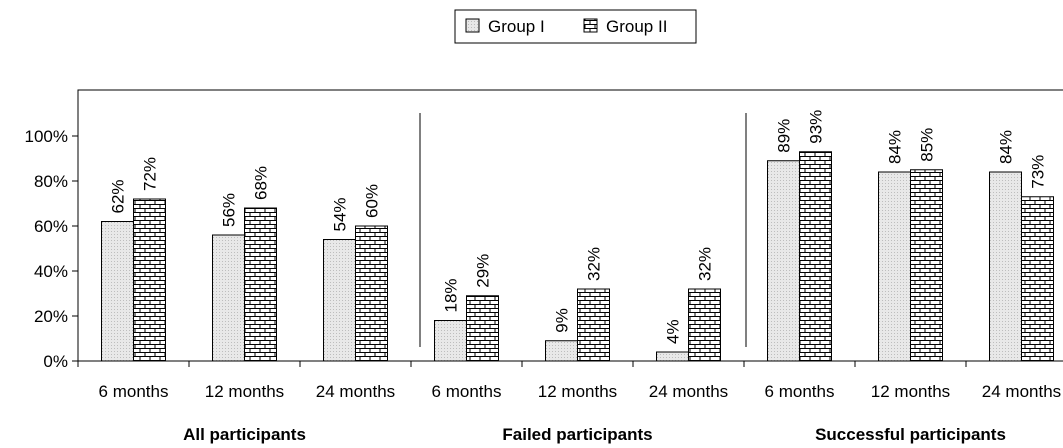 This screenshot has width=1063, height=448. What do you see at coordinates (340, 214) in the screenshot?
I see `data-label: 54%` at bounding box center [340, 214].